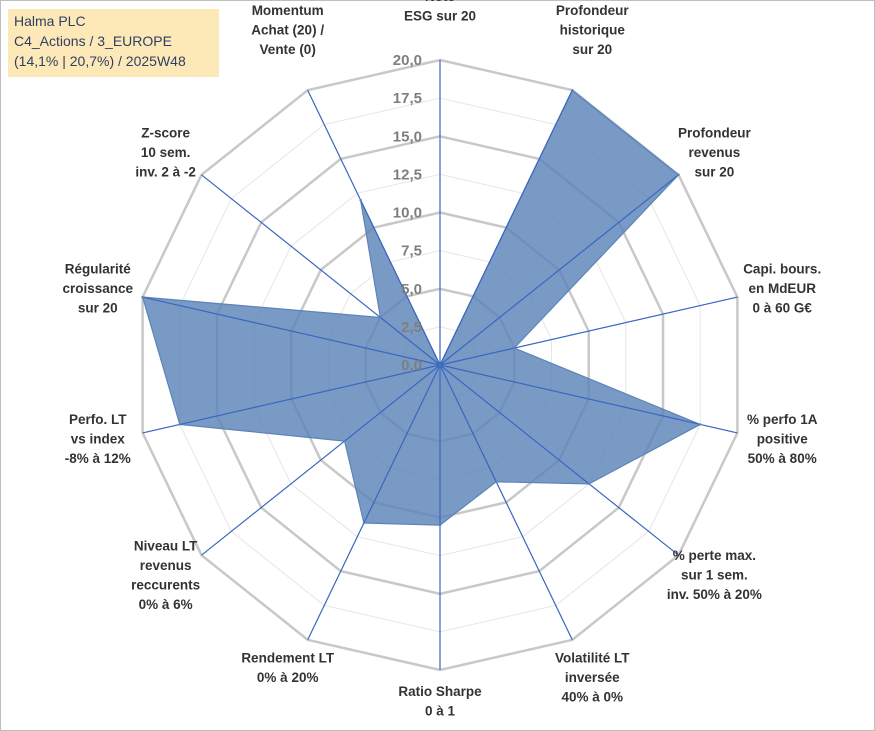 The image size is (875, 731). What do you see at coordinates (592, 677) in the screenshot?
I see `category-label: Volatilité LT inversée 40% à 0%` at bounding box center [592, 677].